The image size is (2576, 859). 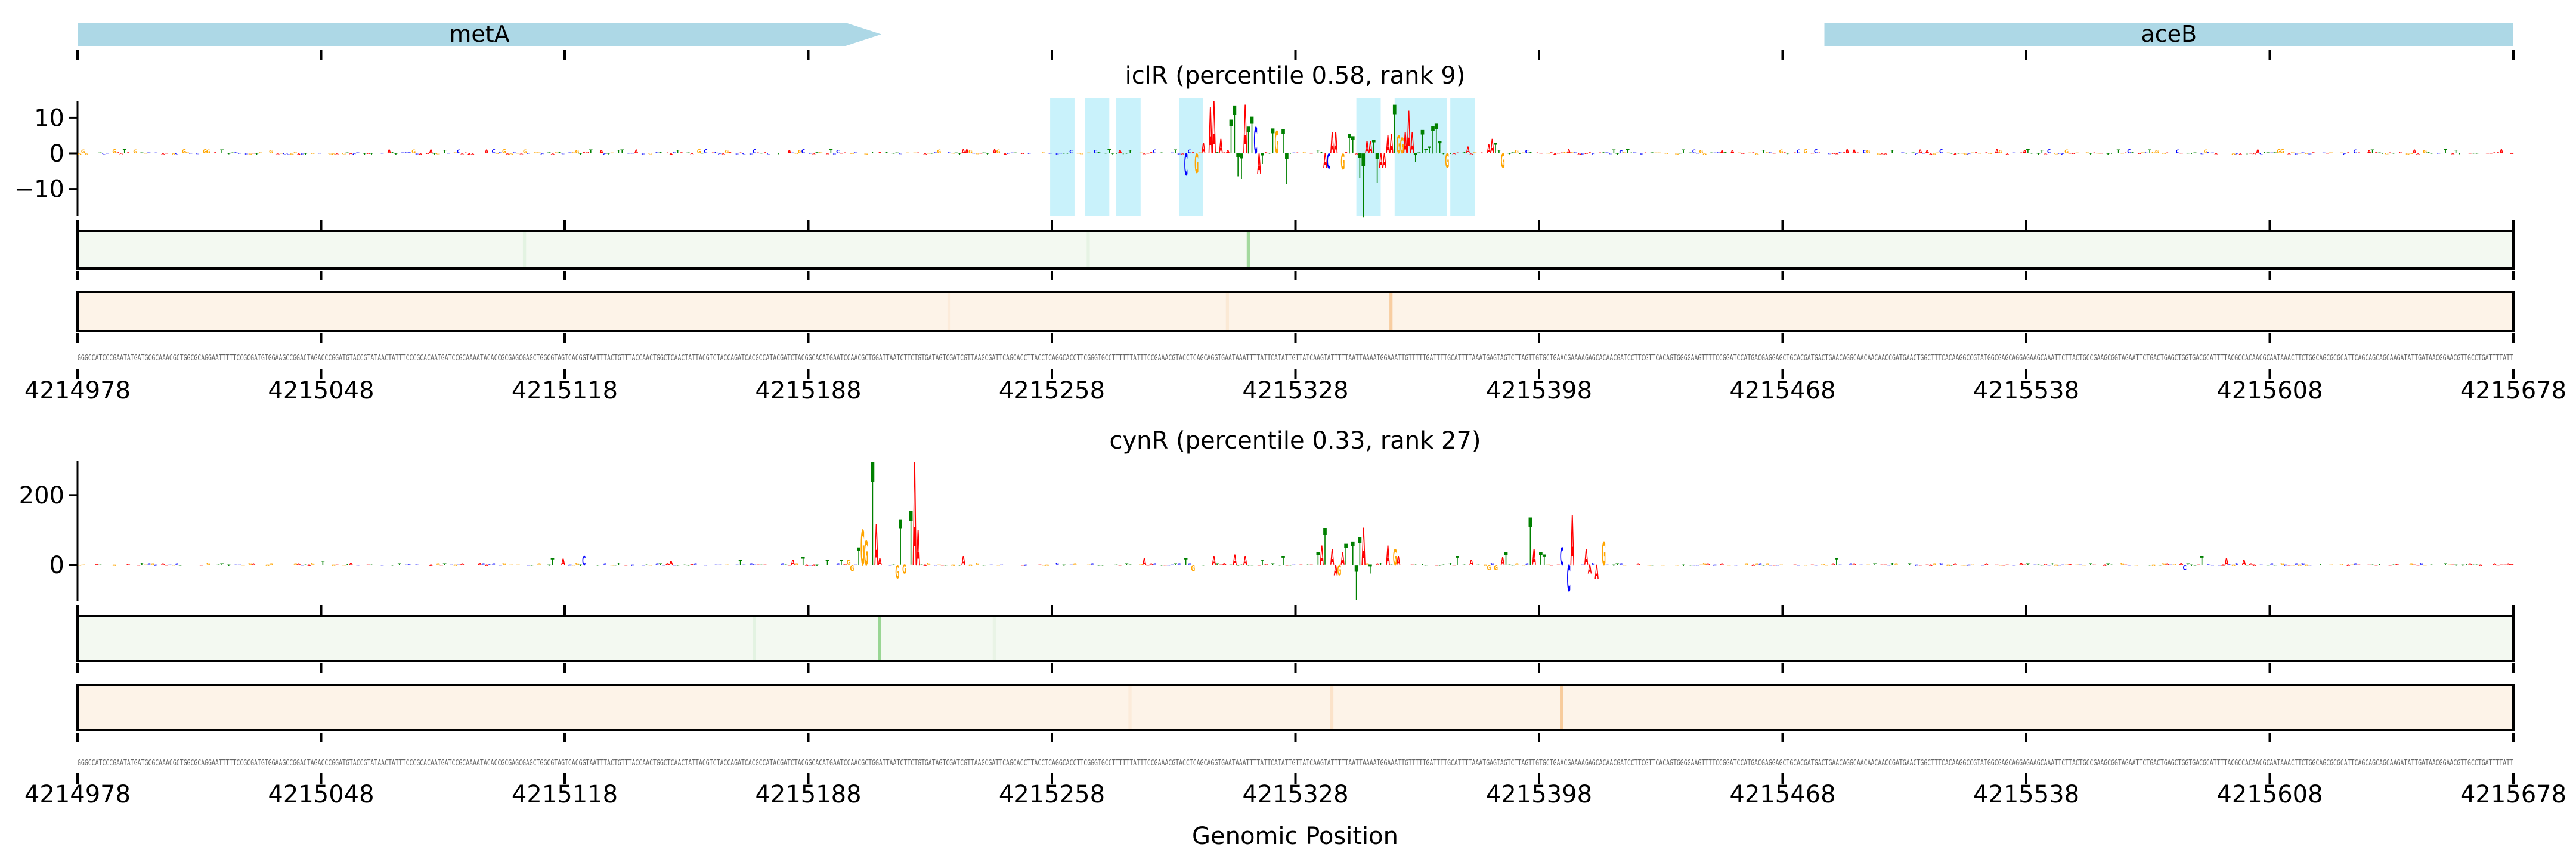 I want to click on motif-highlight, so click(x=1421, y=157).